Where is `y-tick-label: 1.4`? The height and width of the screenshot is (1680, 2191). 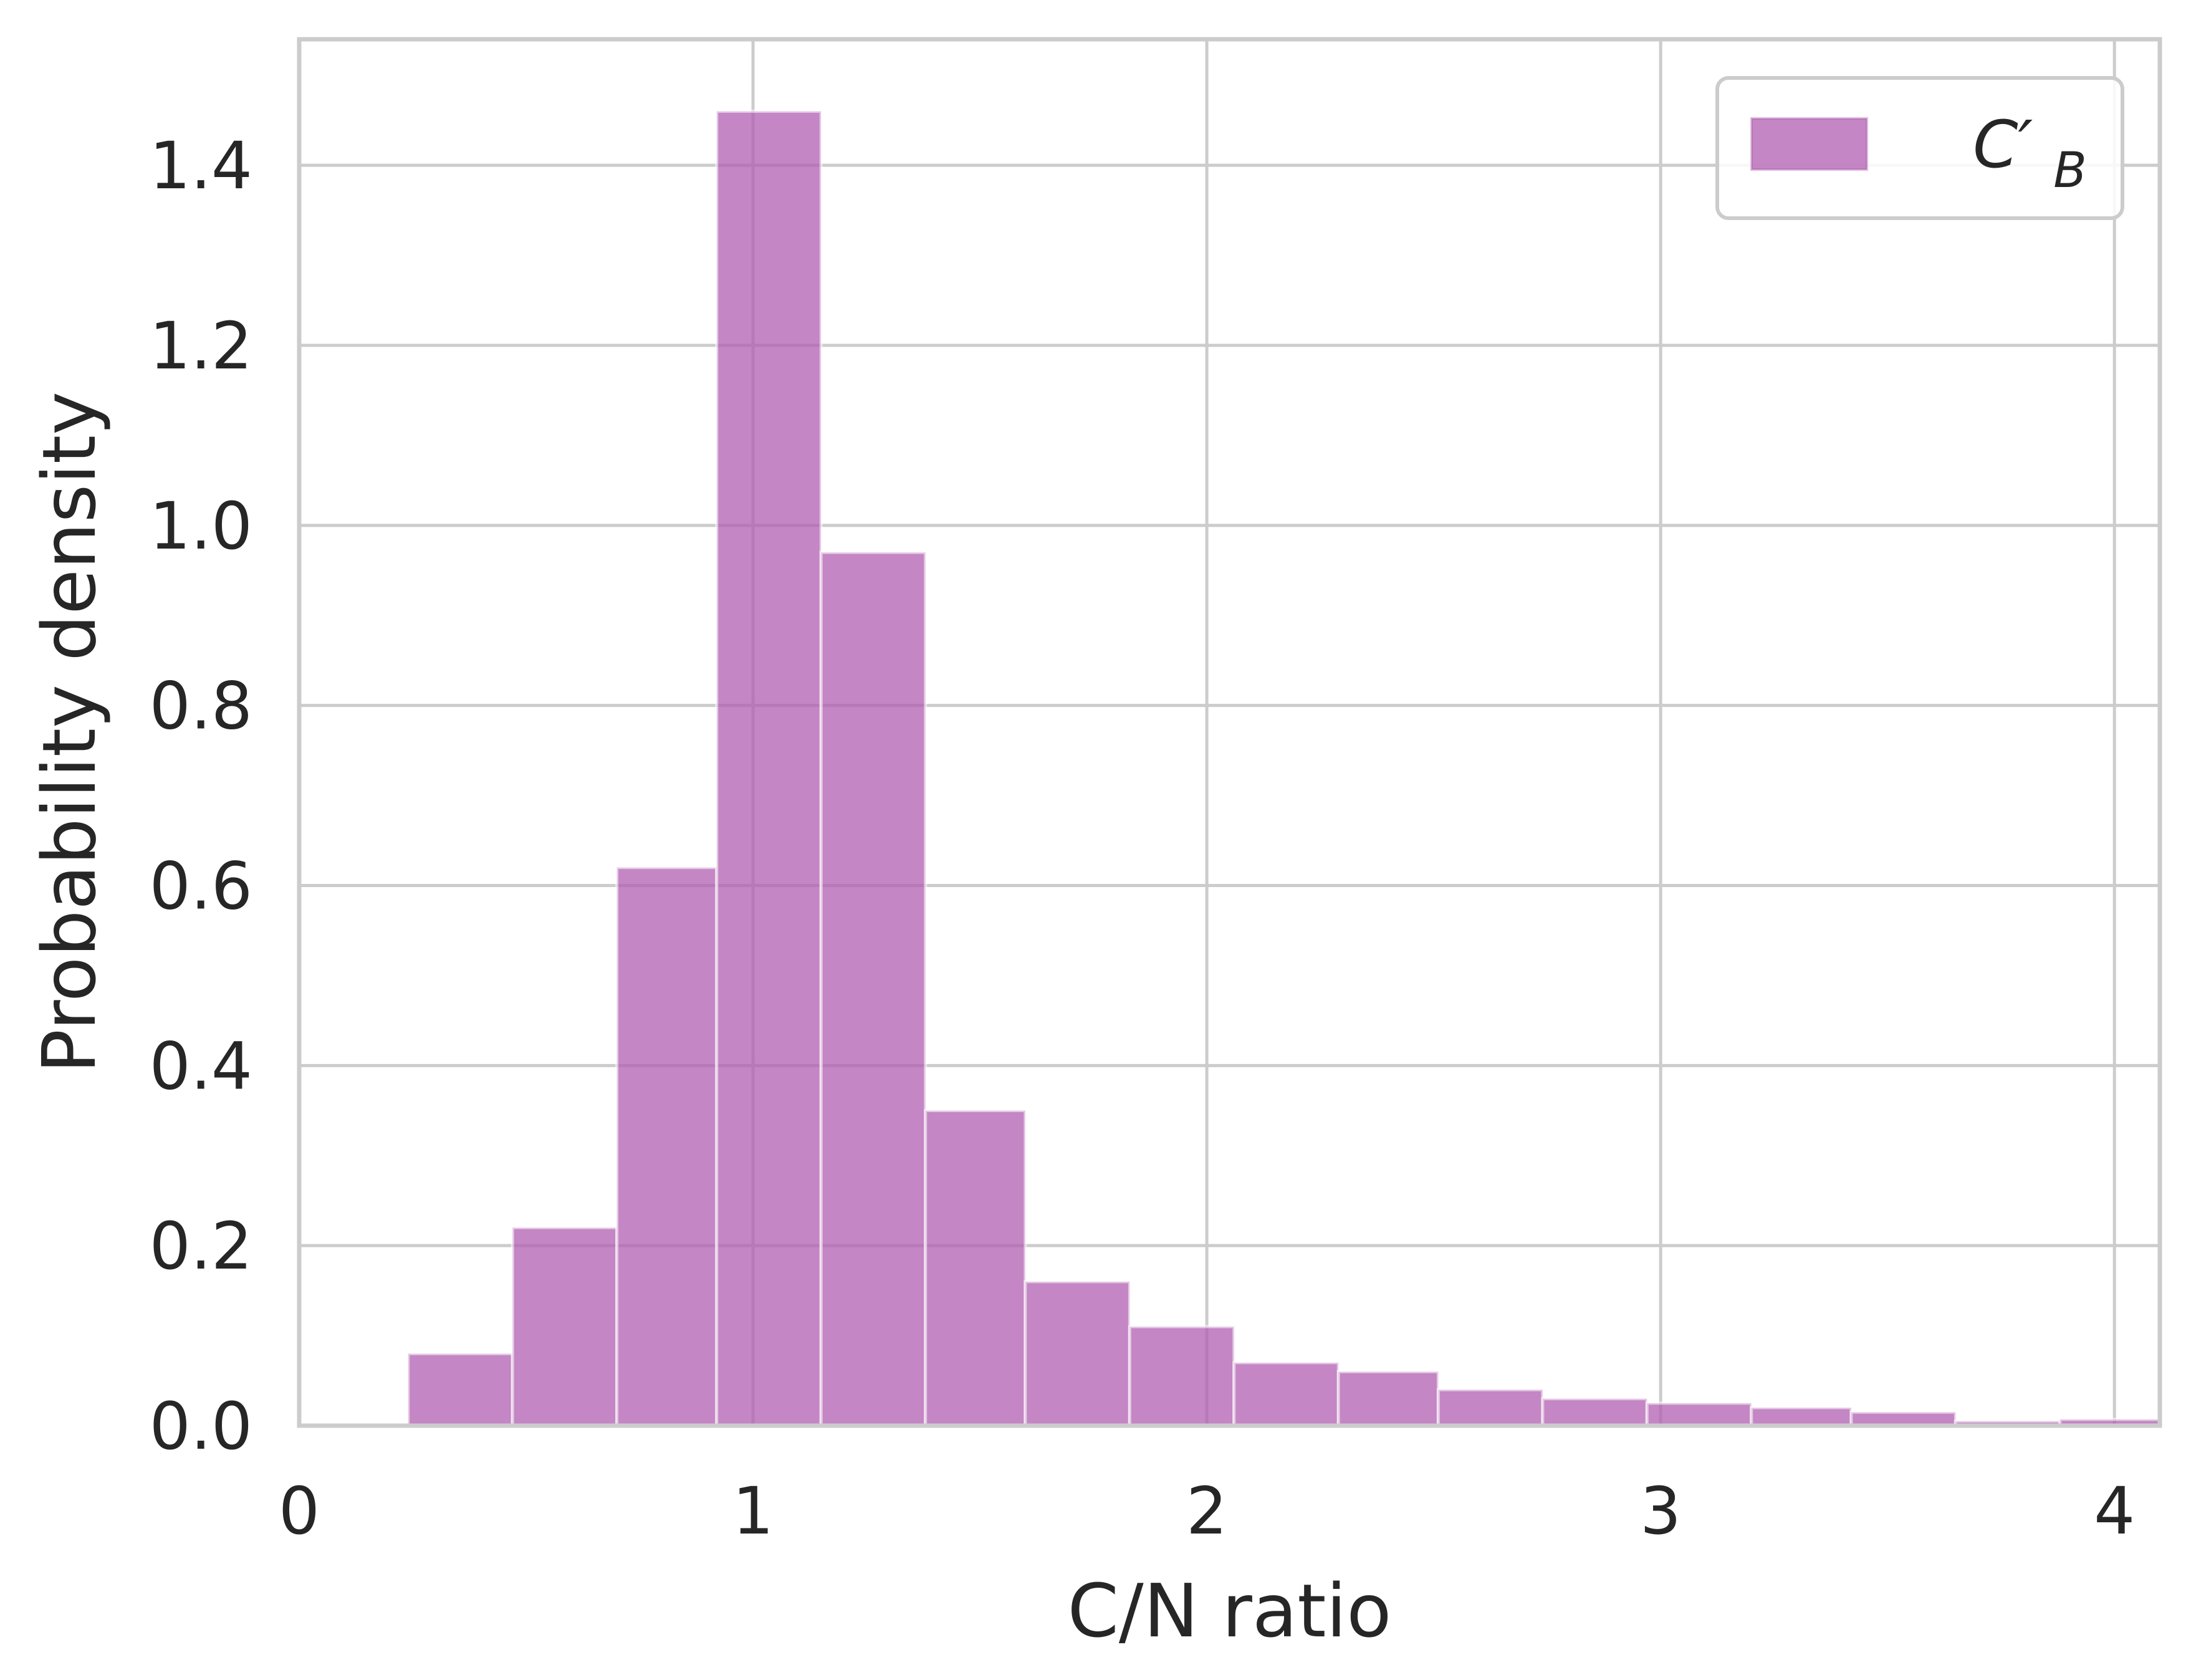
y-tick-label: 1.4 is located at coordinates (201, 166).